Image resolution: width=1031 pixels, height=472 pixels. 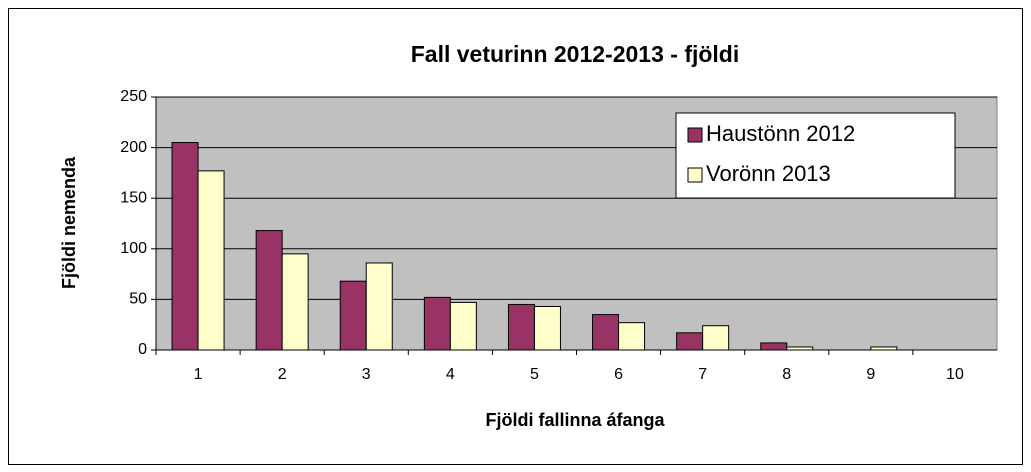 What do you see at coordinates (366, 374) in the screenshot?
I see `x-tick-label: 3` at bounding box center [366, 374].